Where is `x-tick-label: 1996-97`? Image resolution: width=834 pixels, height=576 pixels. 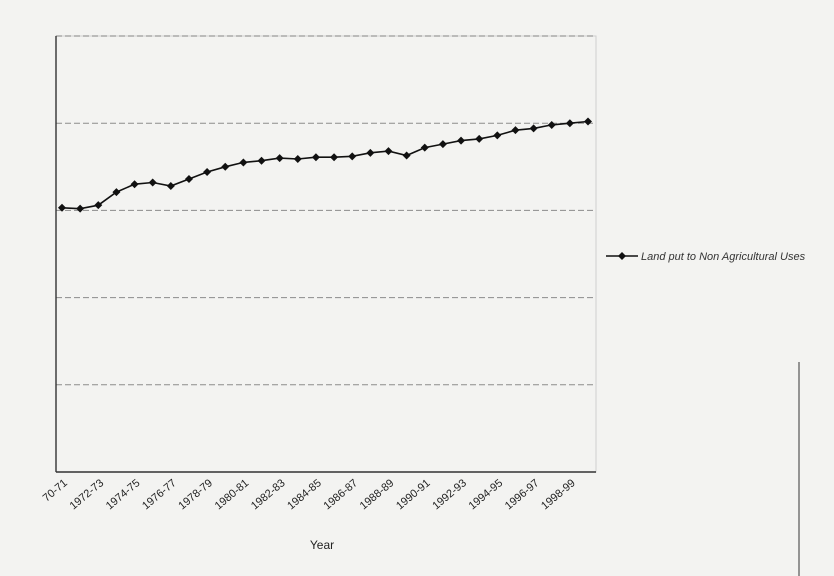 x-tick-label: 1996-97 is located at coordinates (522, 494).